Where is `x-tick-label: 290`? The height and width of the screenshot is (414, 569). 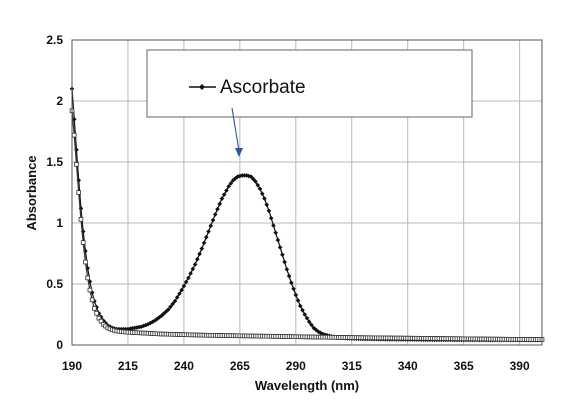 x-tick-label: 290 is located at coordinates (296, 366).